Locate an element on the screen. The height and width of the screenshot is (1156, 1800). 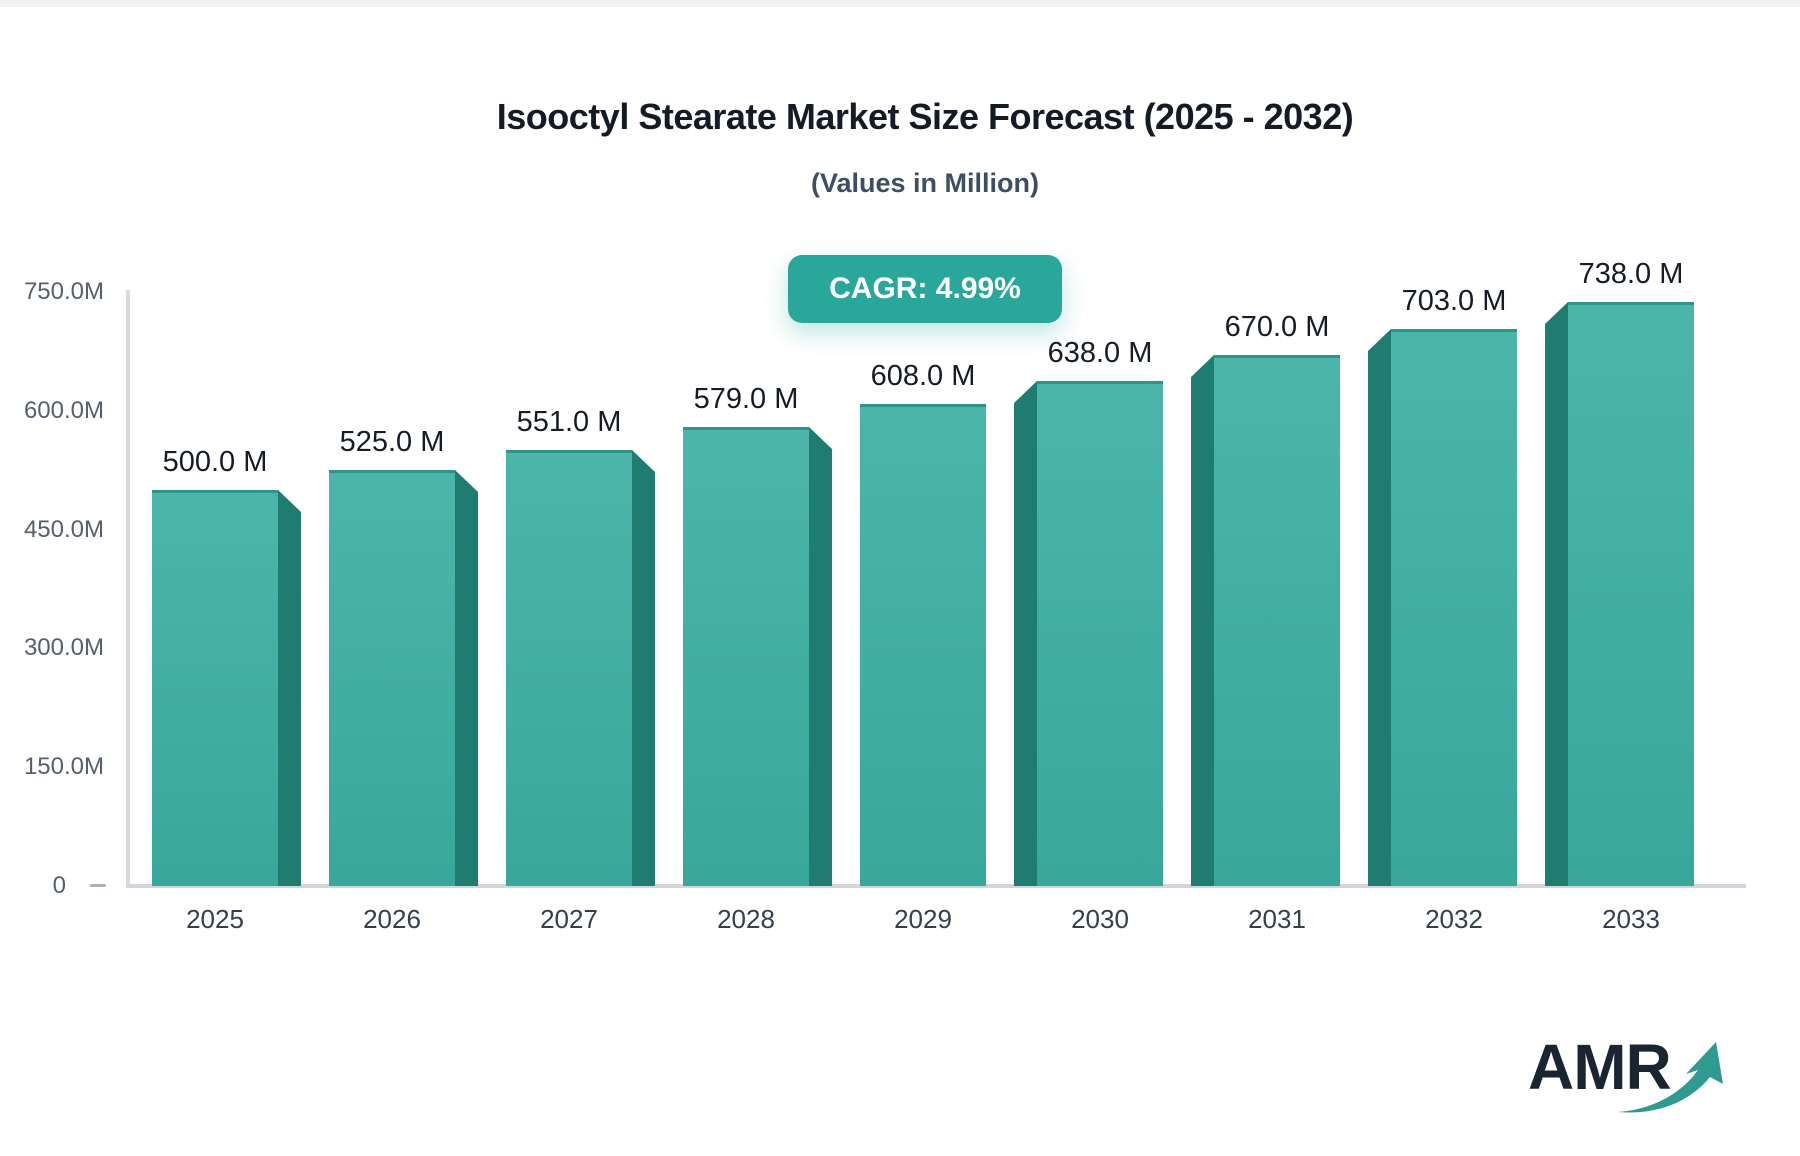
bar-2032 is located at coordinates (1454, 607).